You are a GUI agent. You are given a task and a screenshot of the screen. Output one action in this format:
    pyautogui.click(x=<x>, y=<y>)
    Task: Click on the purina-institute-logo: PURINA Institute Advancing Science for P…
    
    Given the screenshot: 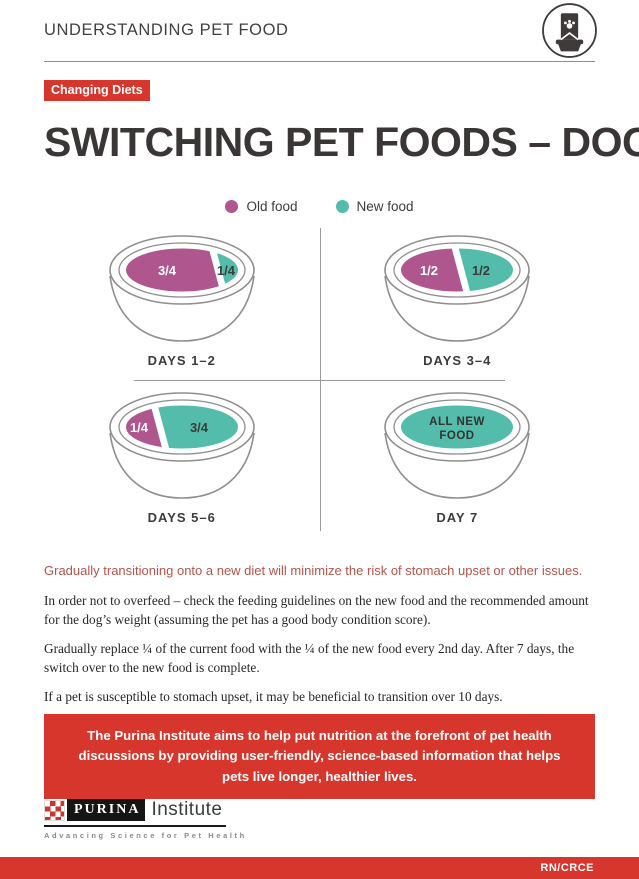 What is the action you would take?
    pyautogui.click(x=145, y=819)
    